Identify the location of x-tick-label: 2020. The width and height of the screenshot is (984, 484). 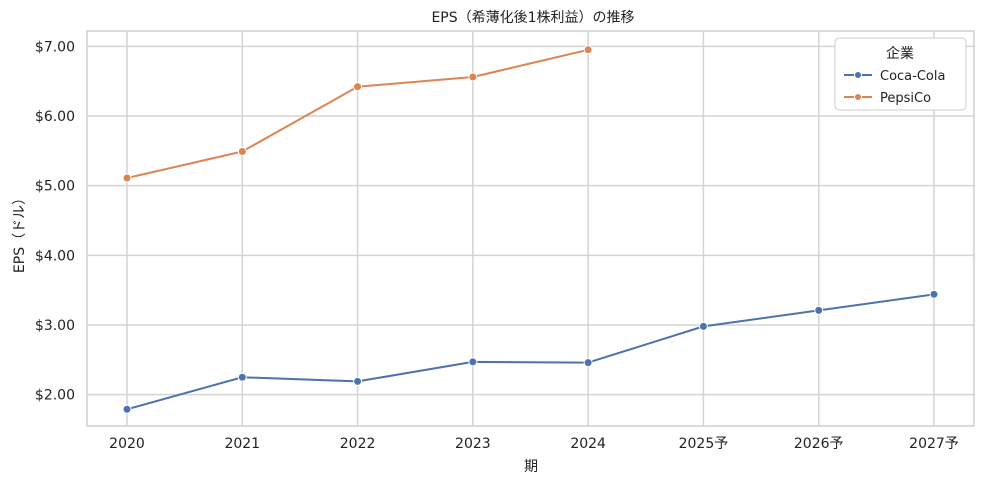
(127, 444).